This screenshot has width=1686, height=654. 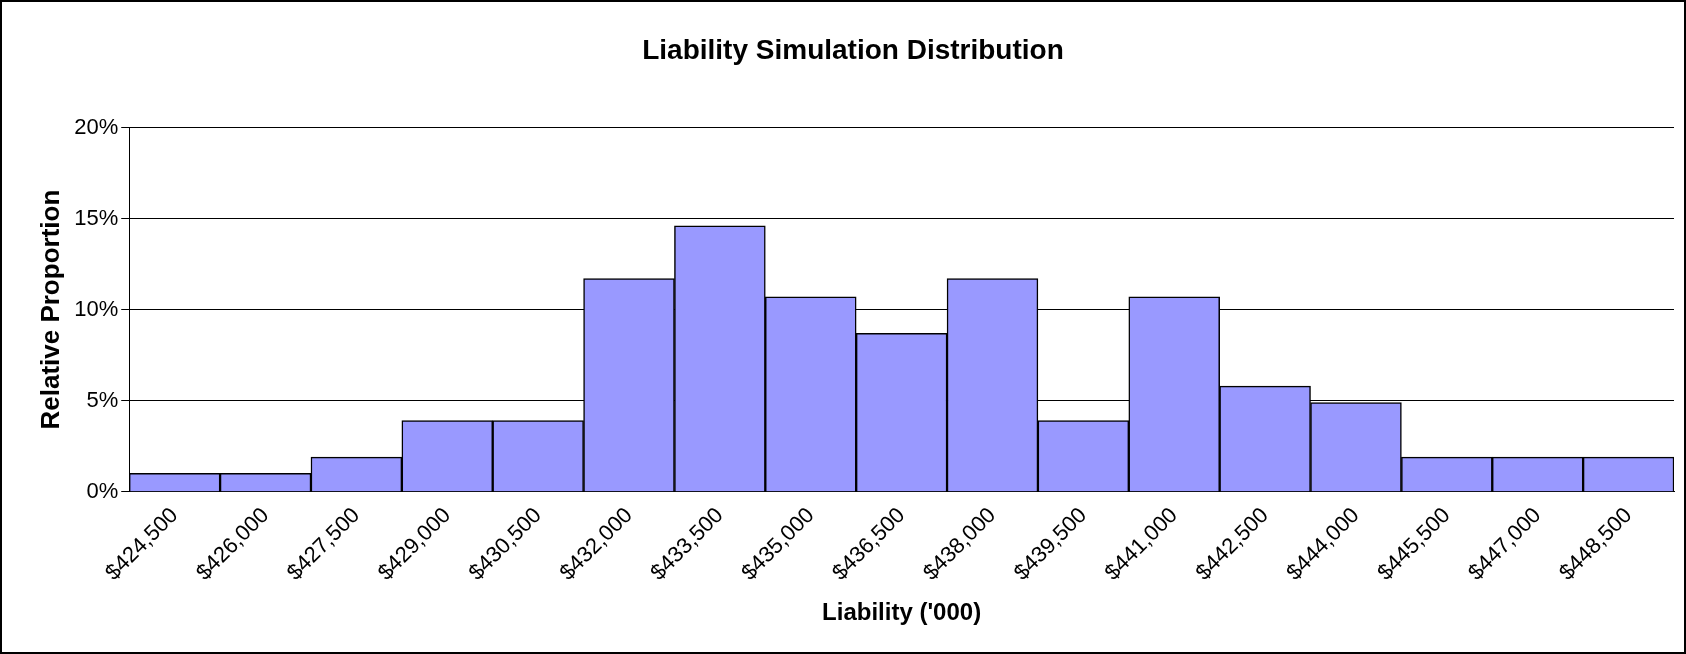 What do you see at coordinates (96, 308) in the screenshot?
I see `y-tick-label: 10%` at bounding box center [96, 308].